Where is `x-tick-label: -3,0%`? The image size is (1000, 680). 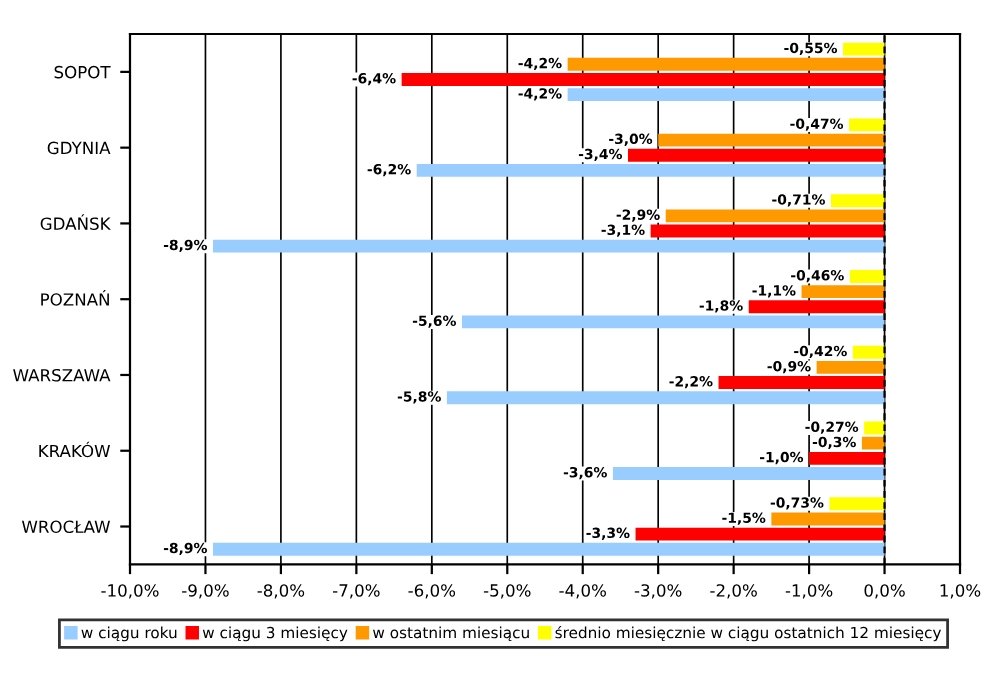 x-tick-label: -3,0% is located at coordinates (658, 591).